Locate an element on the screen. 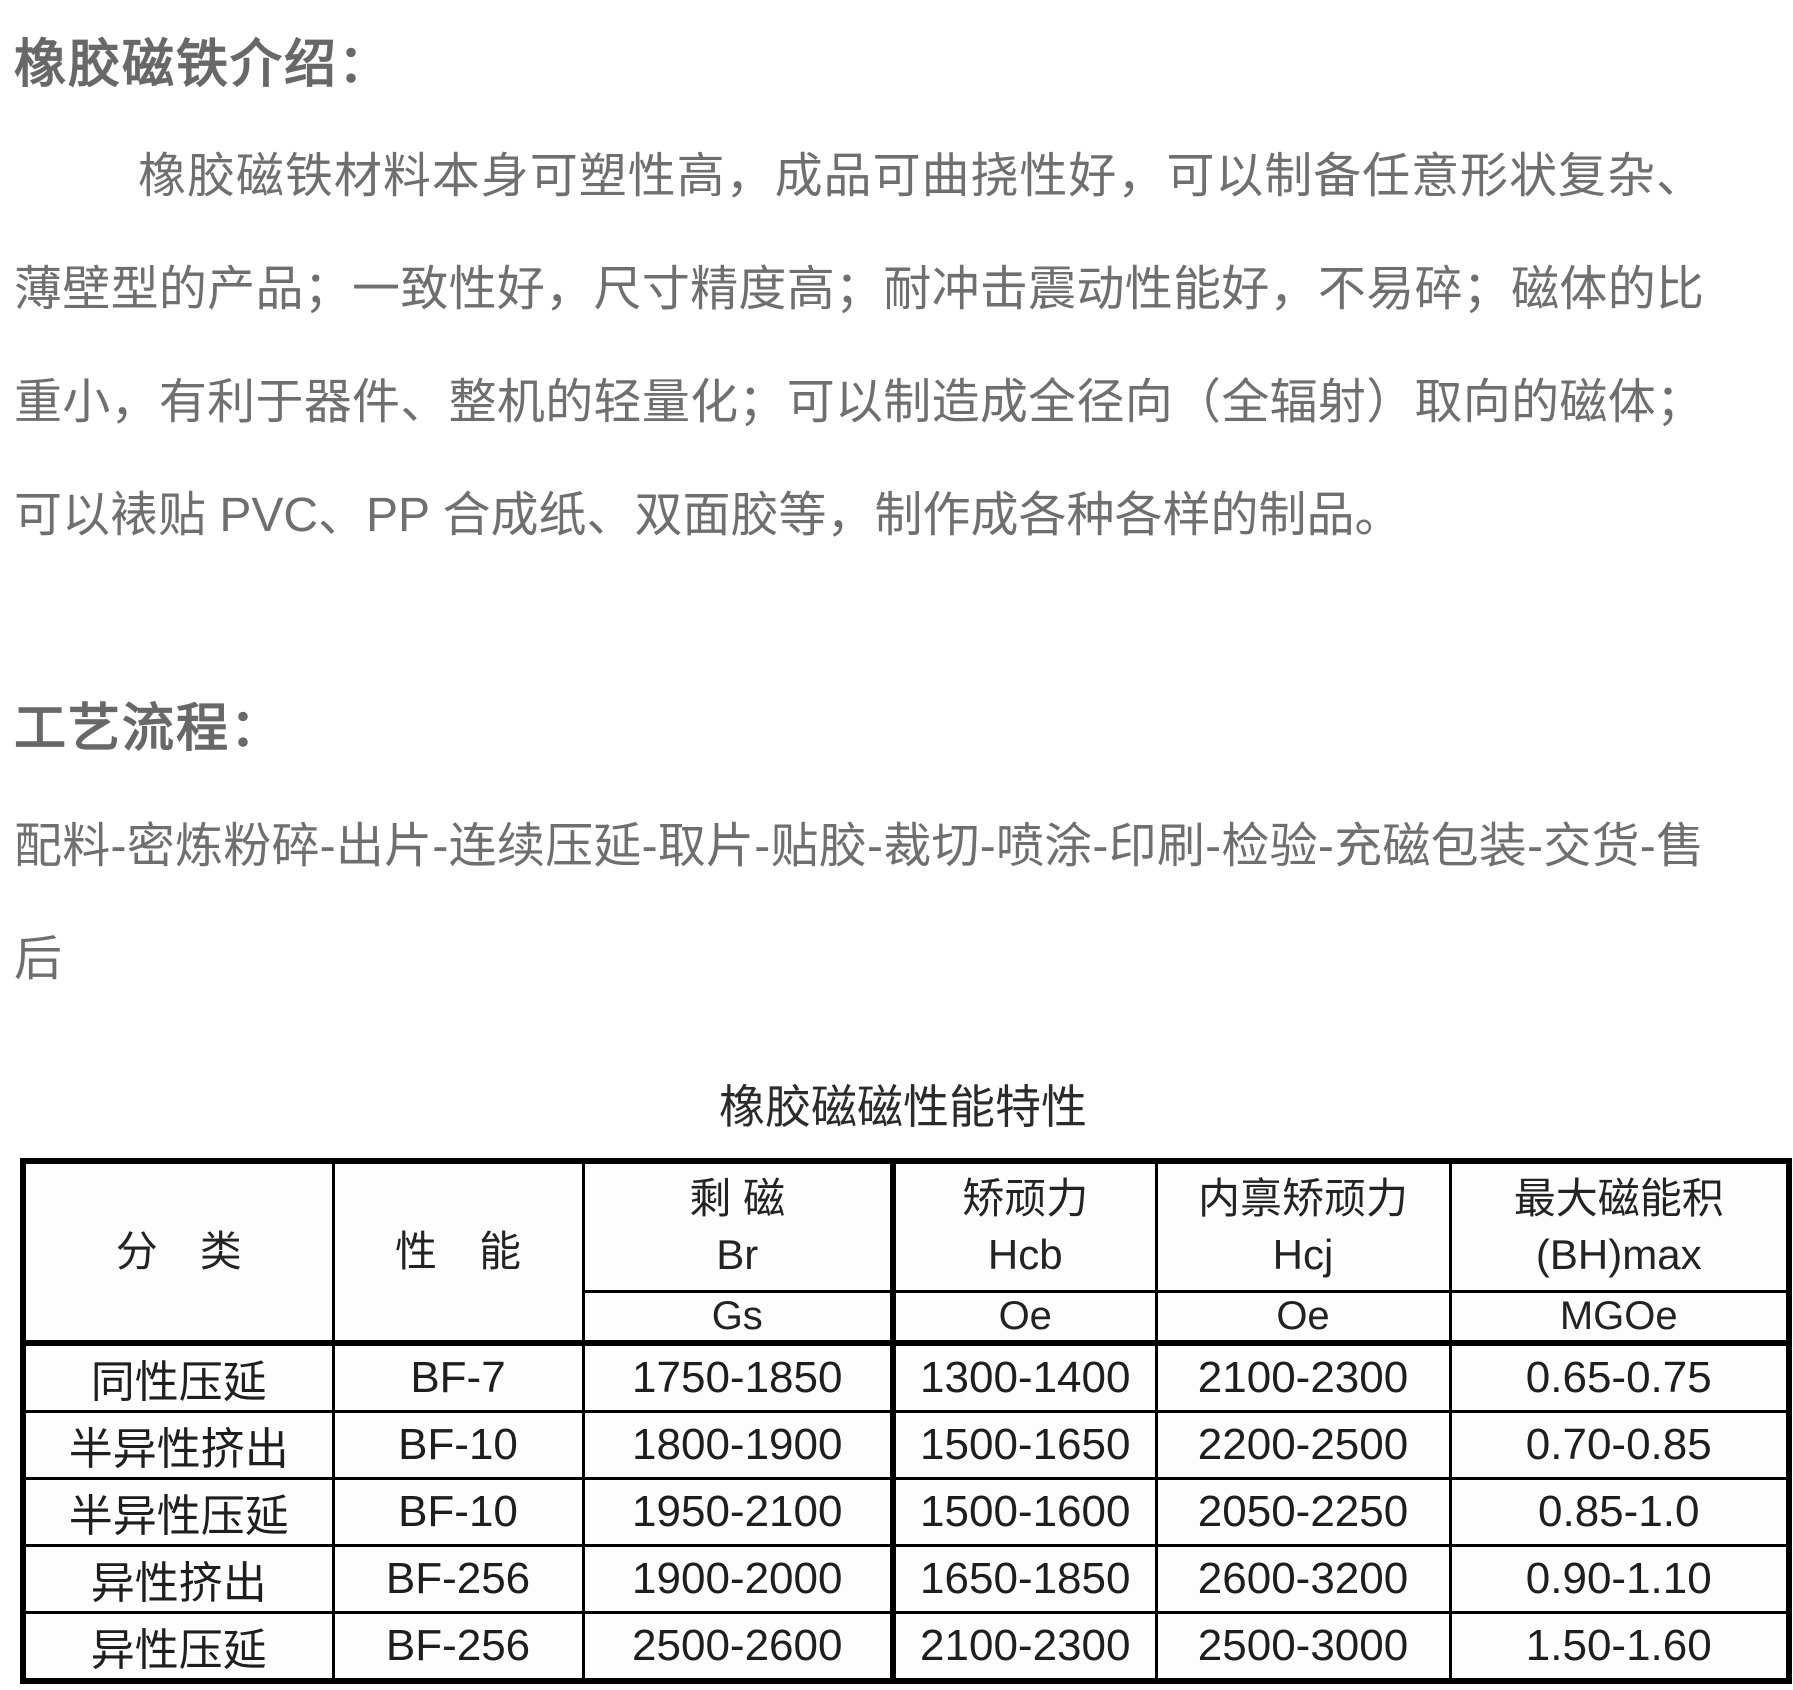 Image resolution: width=1793 pixels, height=1690 pixels. cell-hcj: 2600-3200 is located at coordinates (1303, 1579).